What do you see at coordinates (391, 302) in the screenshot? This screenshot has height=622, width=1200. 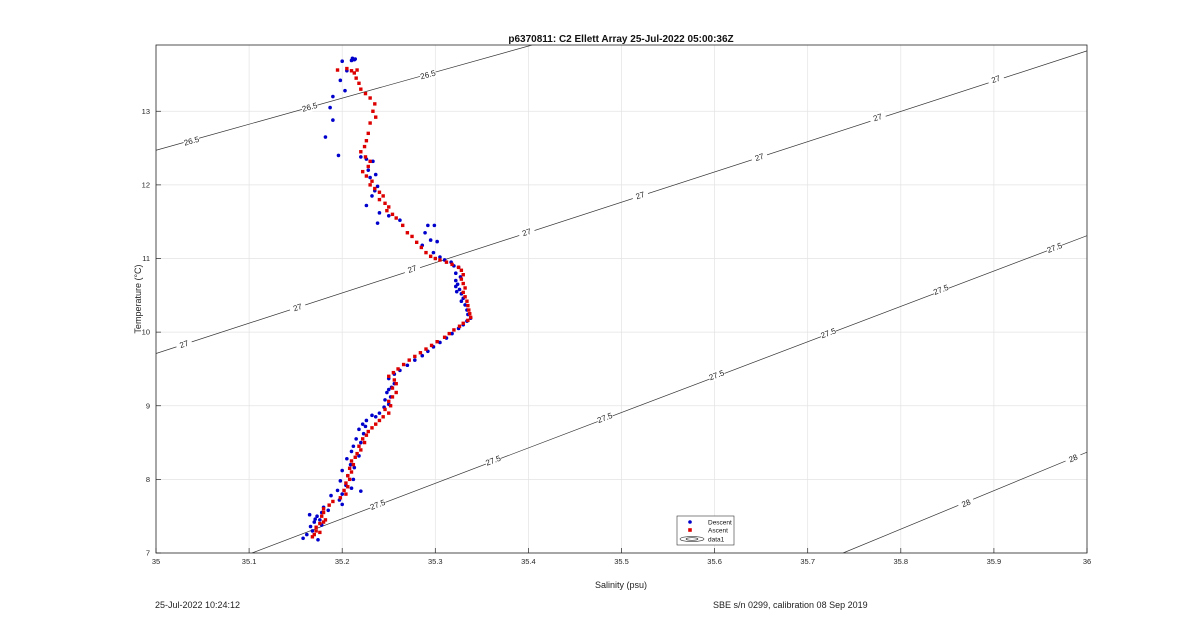 I see `series-ascent` at bounding box center [391, 302].